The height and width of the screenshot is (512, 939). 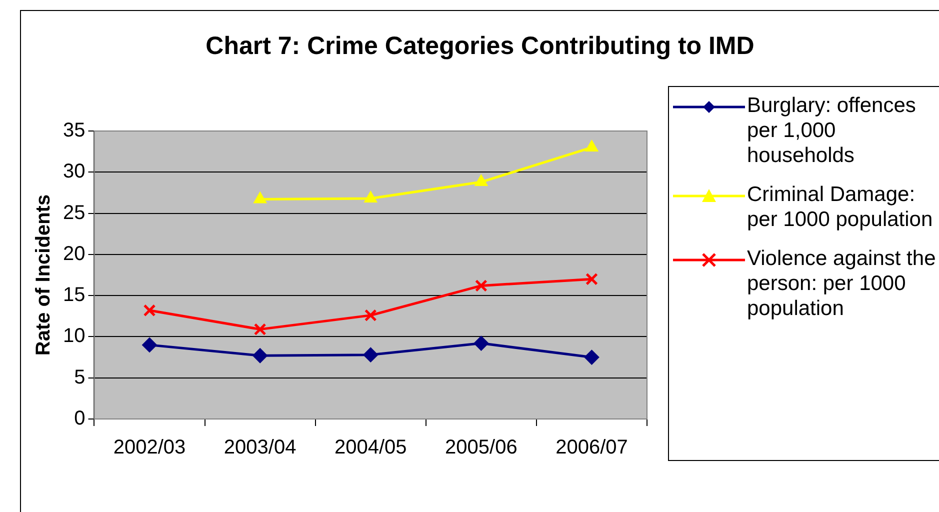 What do you see at coordinates (74, 295) in the screenshot?
I see `y-tick-label: 15` at bounding box center [74, 295].